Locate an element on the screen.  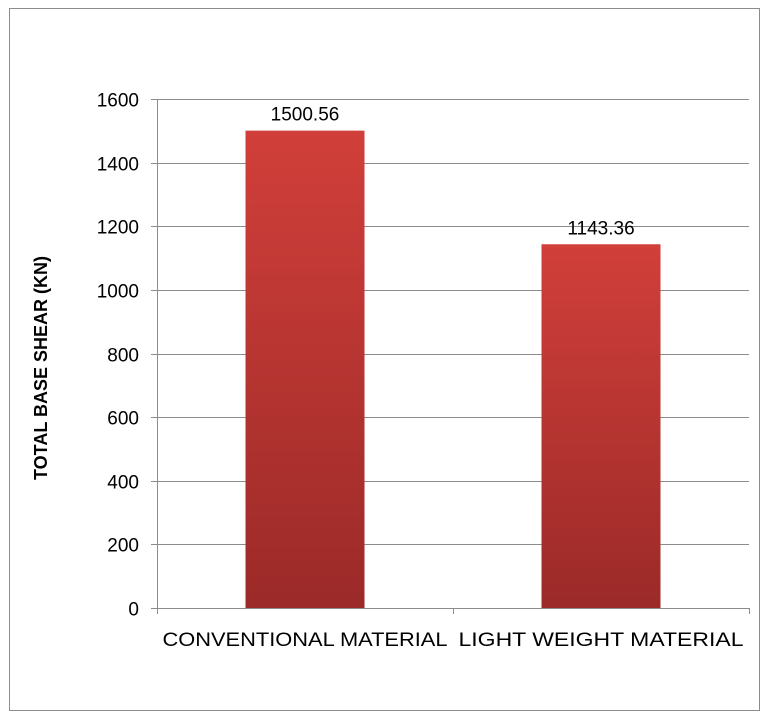
y-tick-label: 0 is located at coordinates (133, 610).